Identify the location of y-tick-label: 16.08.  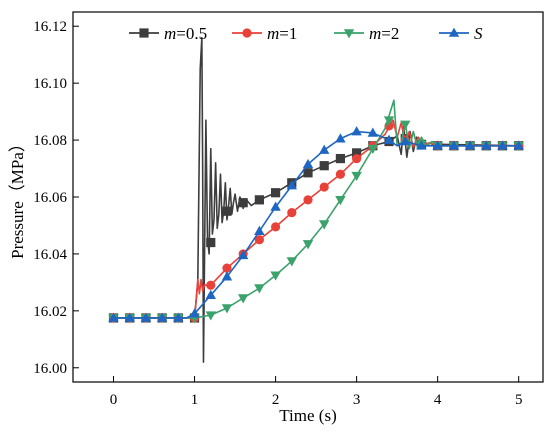
(50, 141).